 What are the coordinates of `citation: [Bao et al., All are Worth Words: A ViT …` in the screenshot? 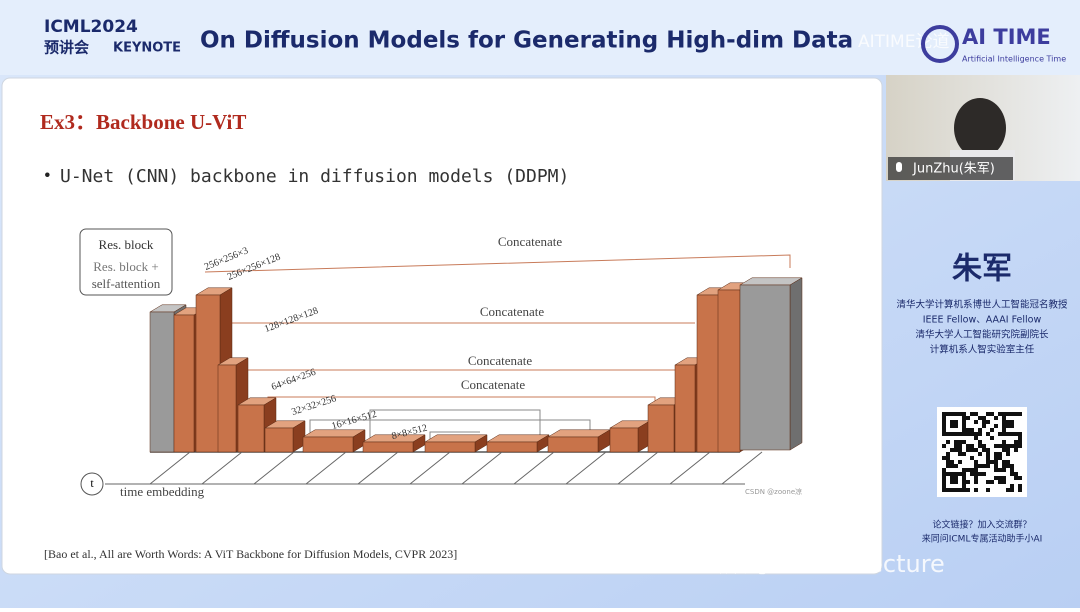 It's located at (250, 554).